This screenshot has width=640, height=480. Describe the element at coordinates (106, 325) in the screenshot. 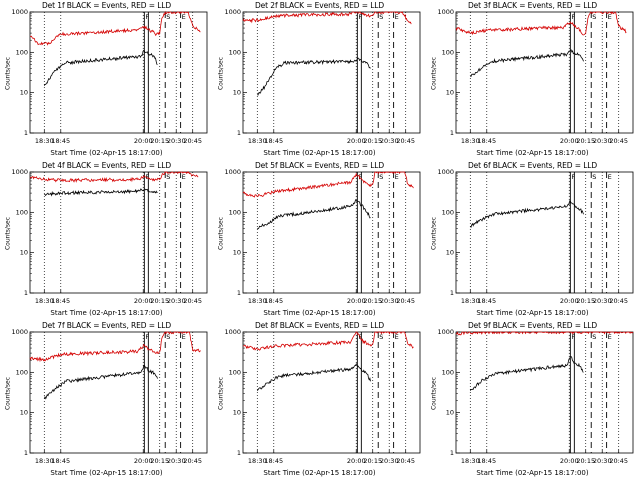

I see `chart-title: Det 7f BLACK = Events, RED = LLD` at that location.